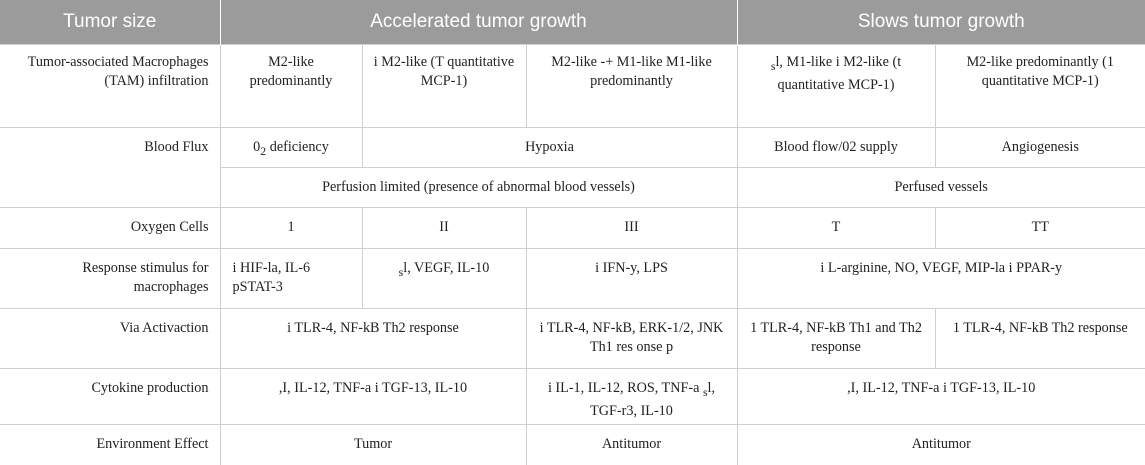 This screenshot has height=465, width=1145. Describe the element at coordinates (110, 339) in the screenshot. I see `row-label-activation: Via Activaction` at that location.